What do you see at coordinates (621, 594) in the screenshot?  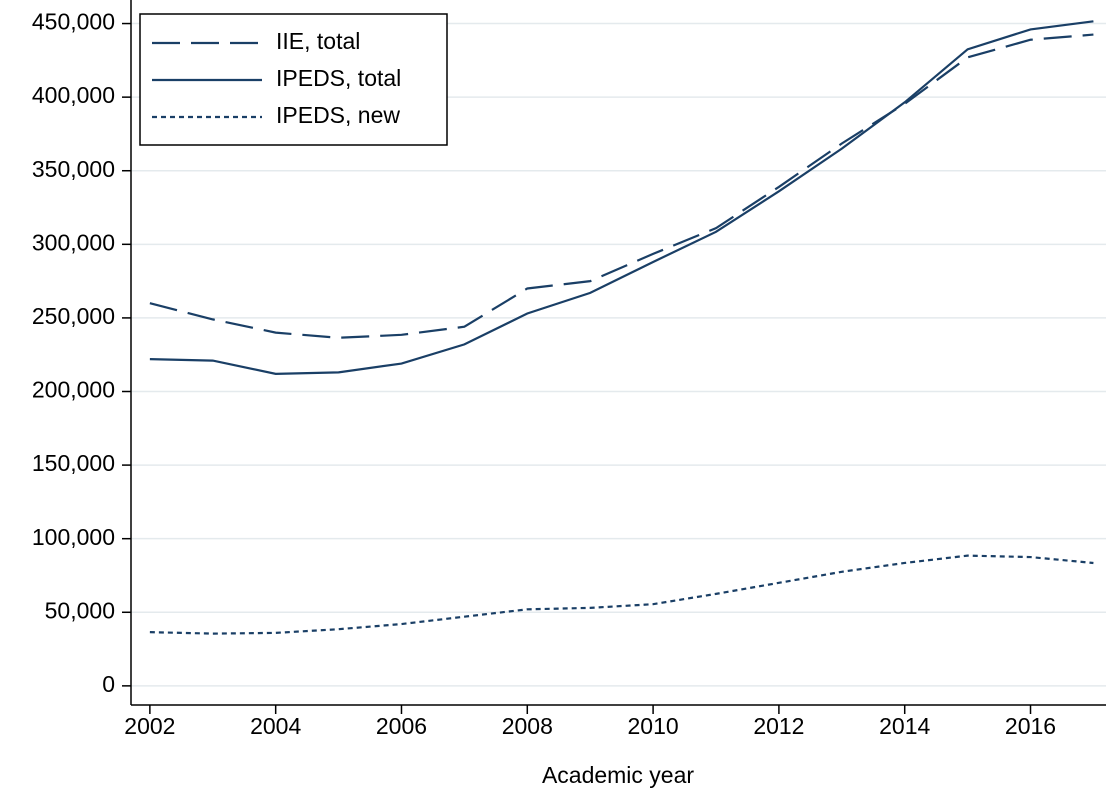 I see `series-line` at bounding box center [621, 594].